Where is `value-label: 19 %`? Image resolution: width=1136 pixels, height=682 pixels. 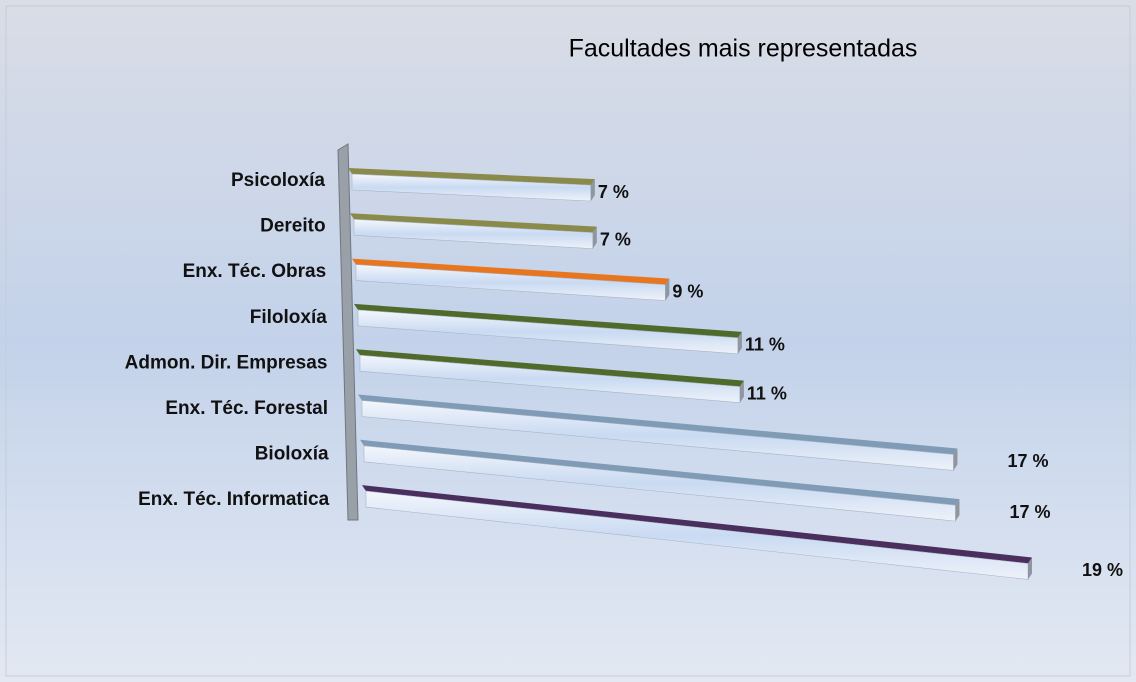
value-label: 19 % is located at coordinates (1102, 570).